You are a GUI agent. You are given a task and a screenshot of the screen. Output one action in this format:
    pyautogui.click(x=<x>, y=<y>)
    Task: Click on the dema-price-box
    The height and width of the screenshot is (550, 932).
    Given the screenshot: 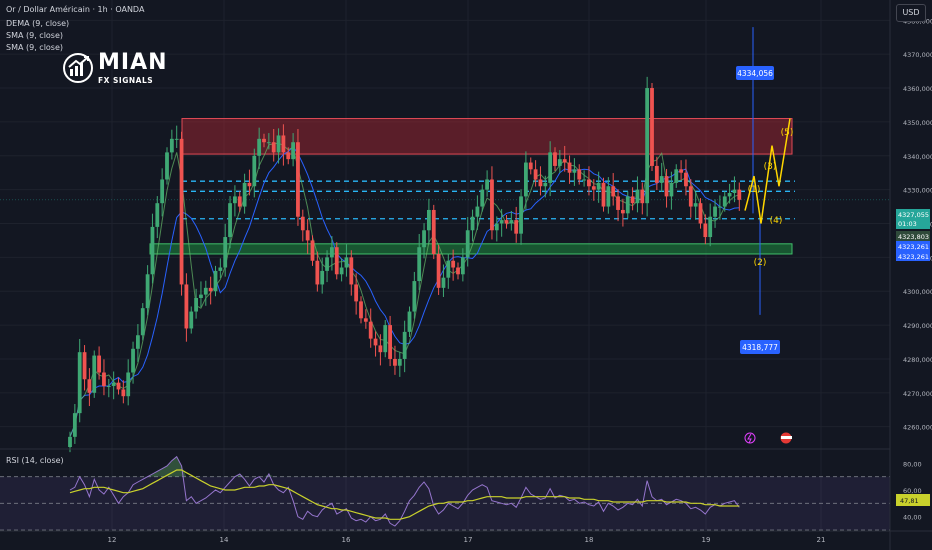 What is the action you would take?
    pyautogui.click(x=913, y=236)
    